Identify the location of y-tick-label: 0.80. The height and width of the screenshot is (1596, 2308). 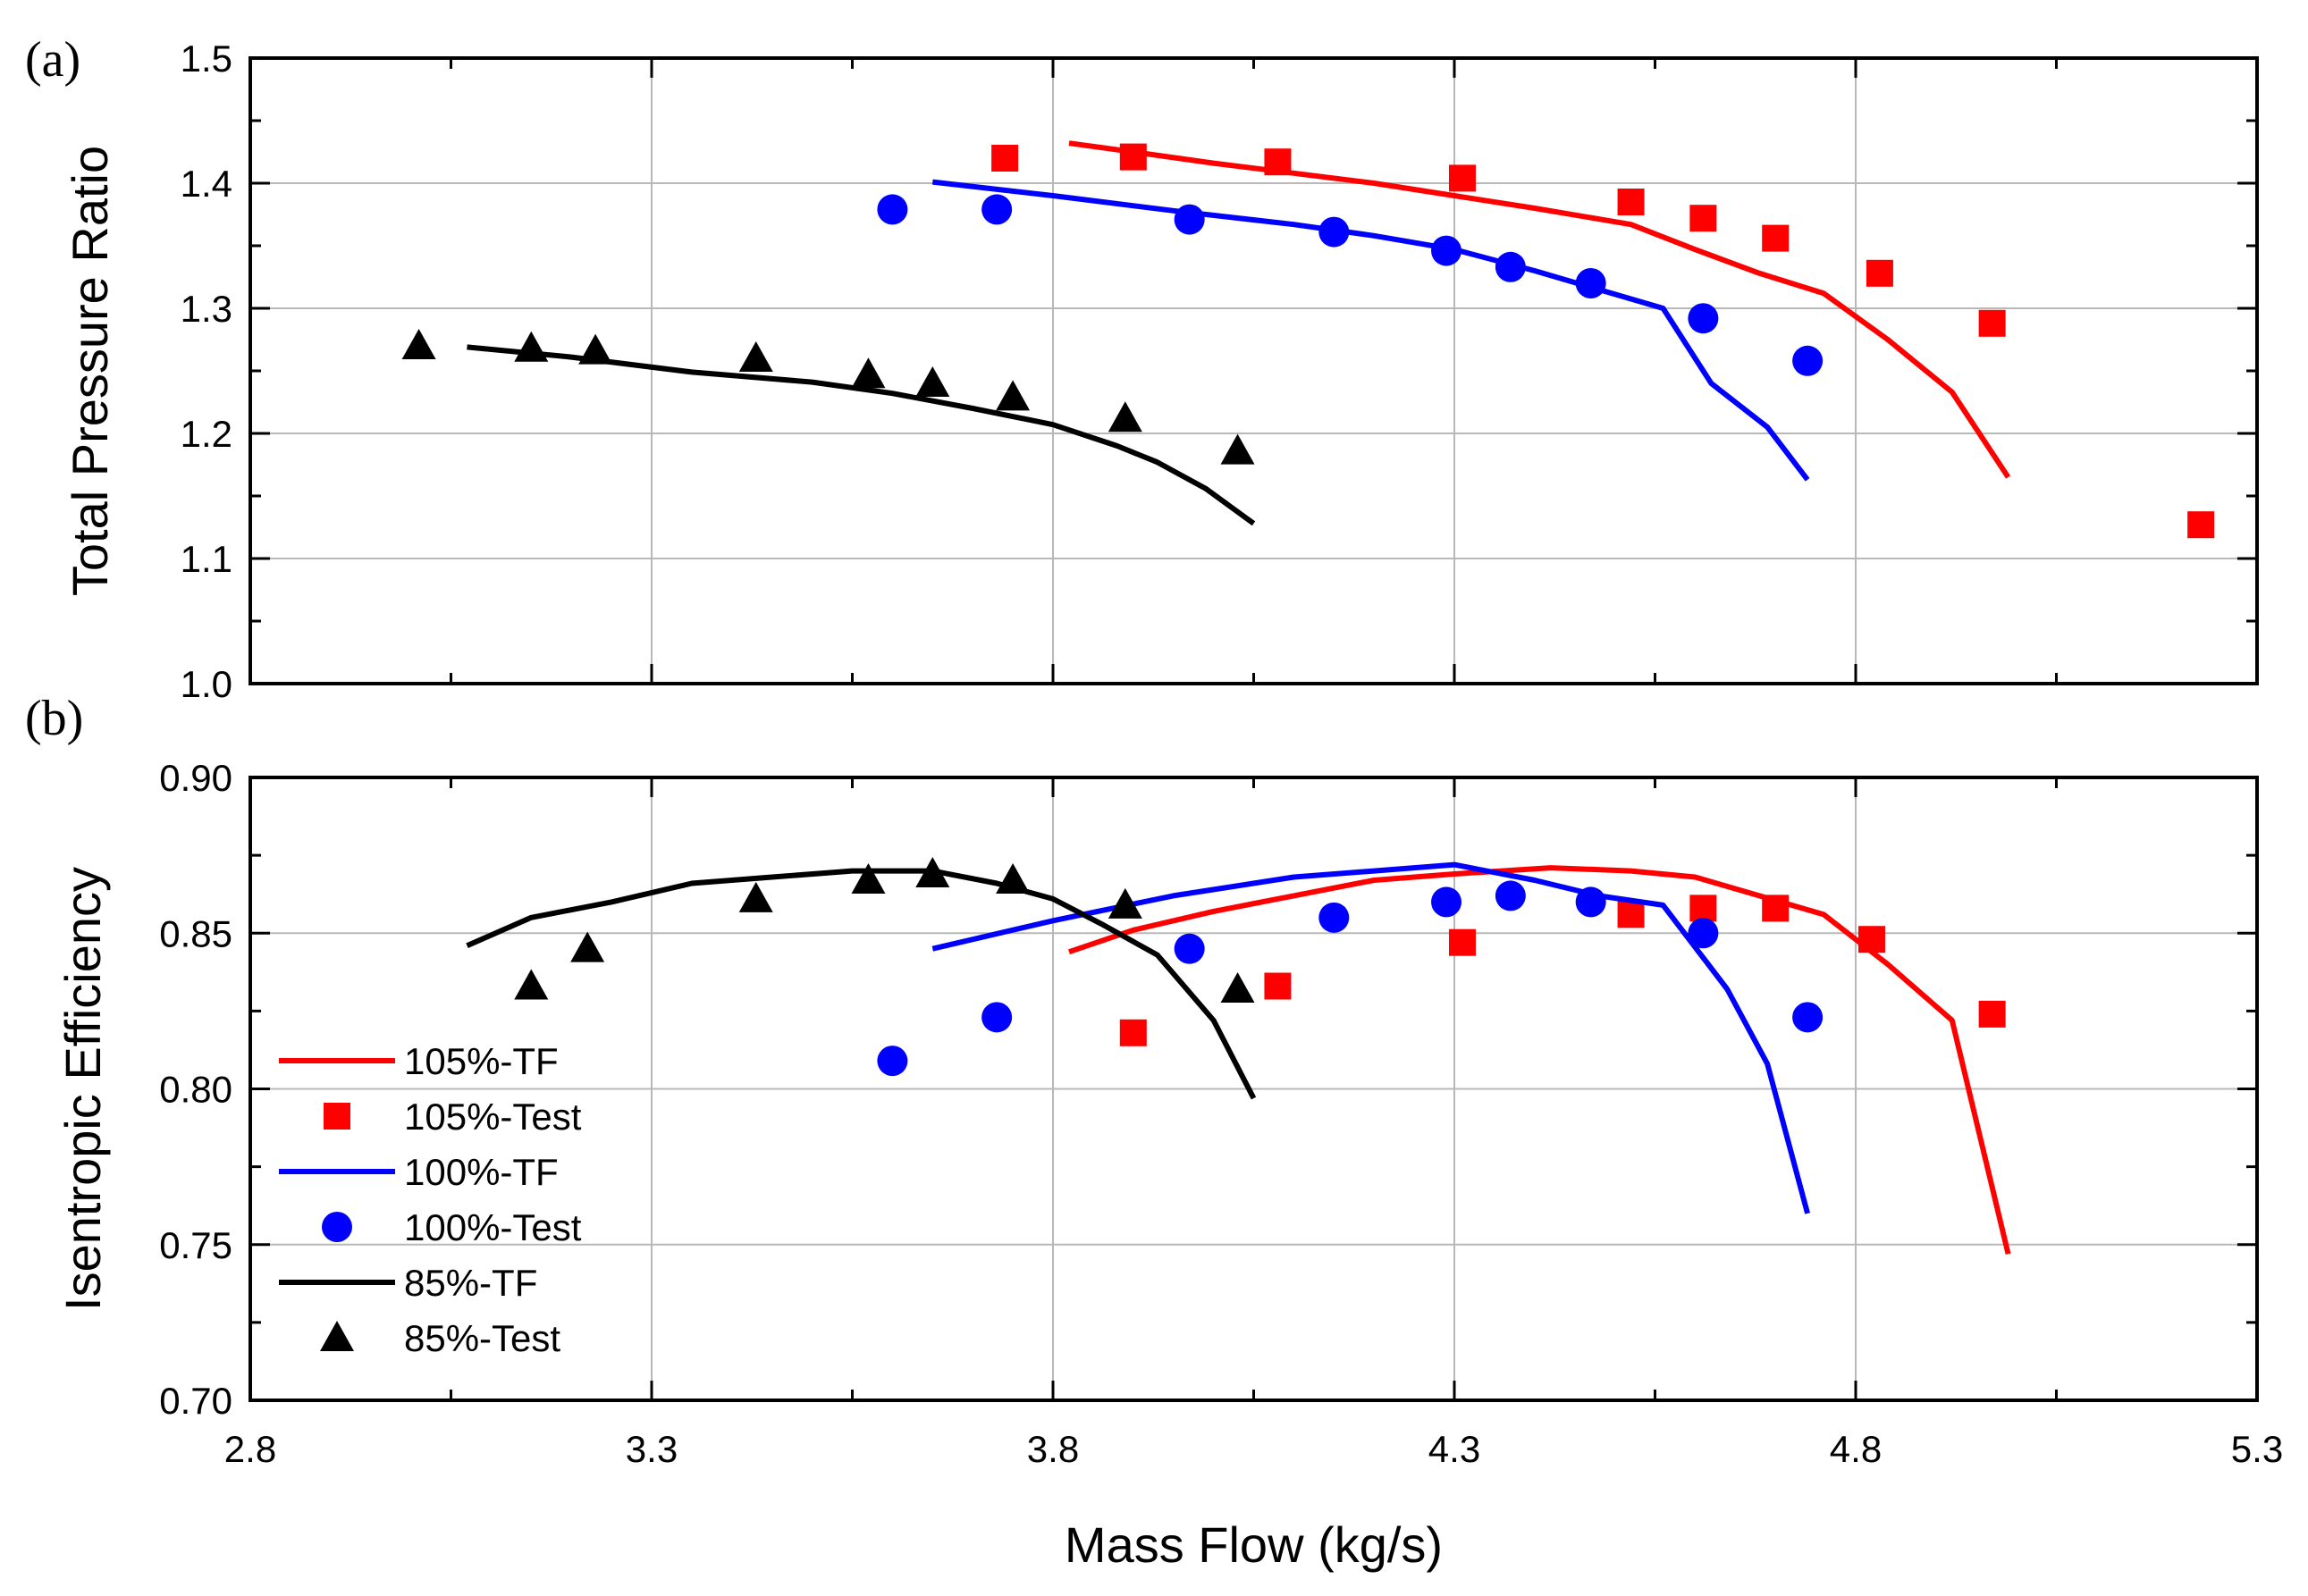
(196, 1090).